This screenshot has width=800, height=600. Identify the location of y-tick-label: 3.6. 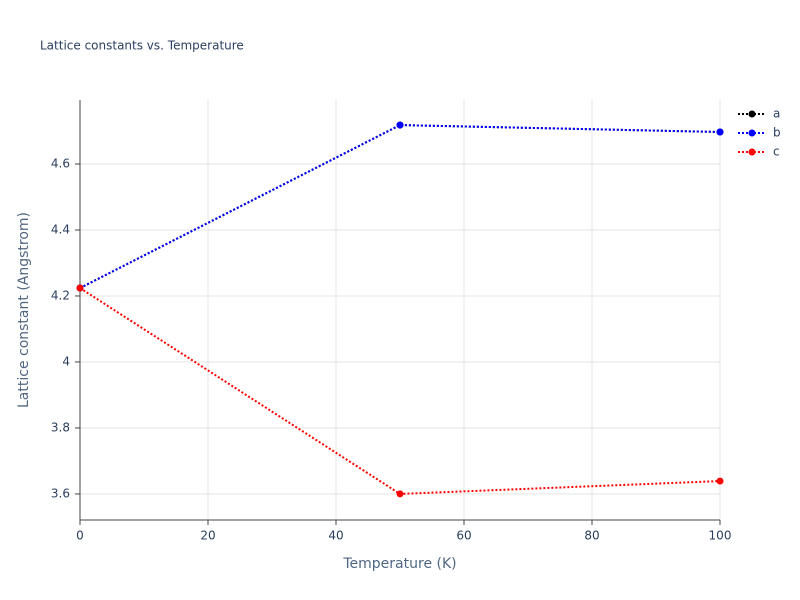
(60, 493).